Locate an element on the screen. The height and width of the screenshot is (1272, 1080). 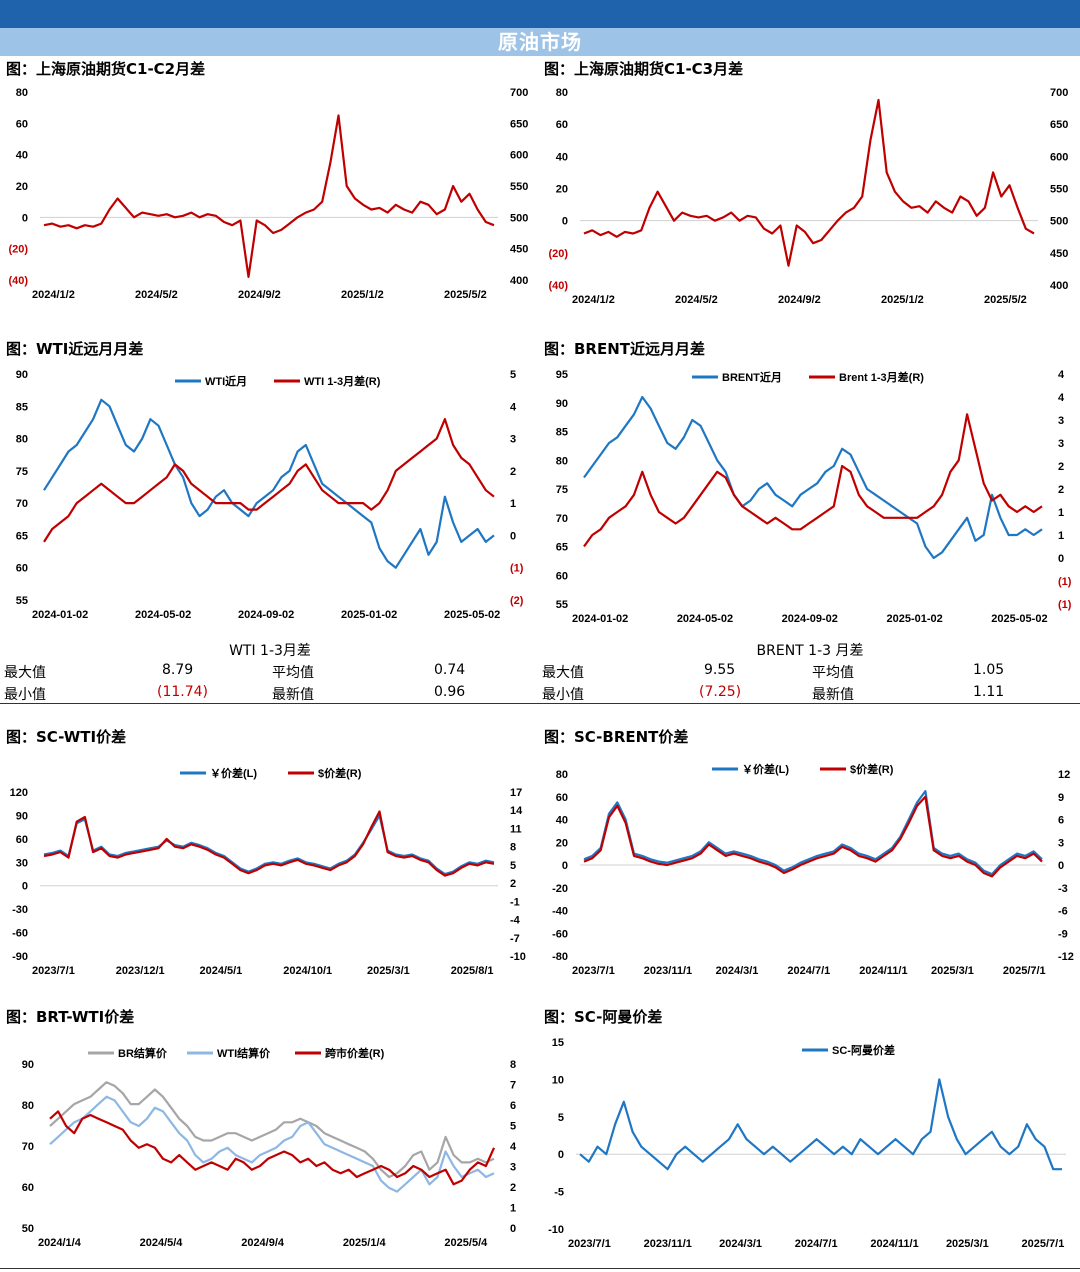
legend-label: WTI结算价 is located at coordinates (244, 1053).